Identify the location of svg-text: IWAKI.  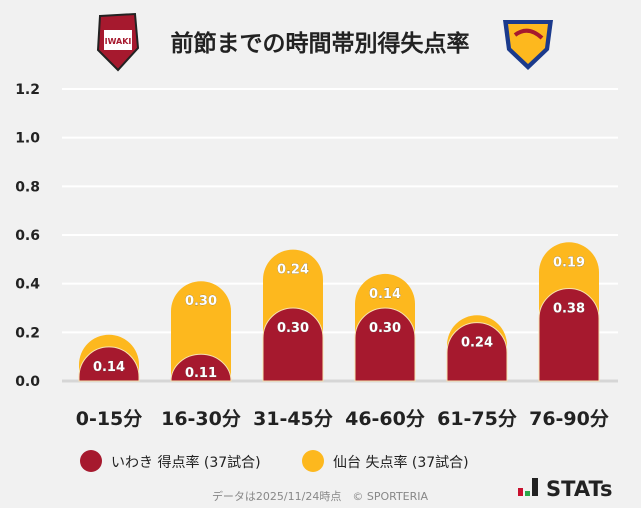
(118, 41).